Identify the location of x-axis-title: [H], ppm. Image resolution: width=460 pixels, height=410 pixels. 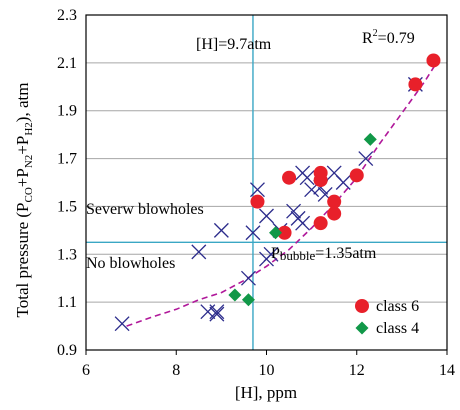
(266, 392).